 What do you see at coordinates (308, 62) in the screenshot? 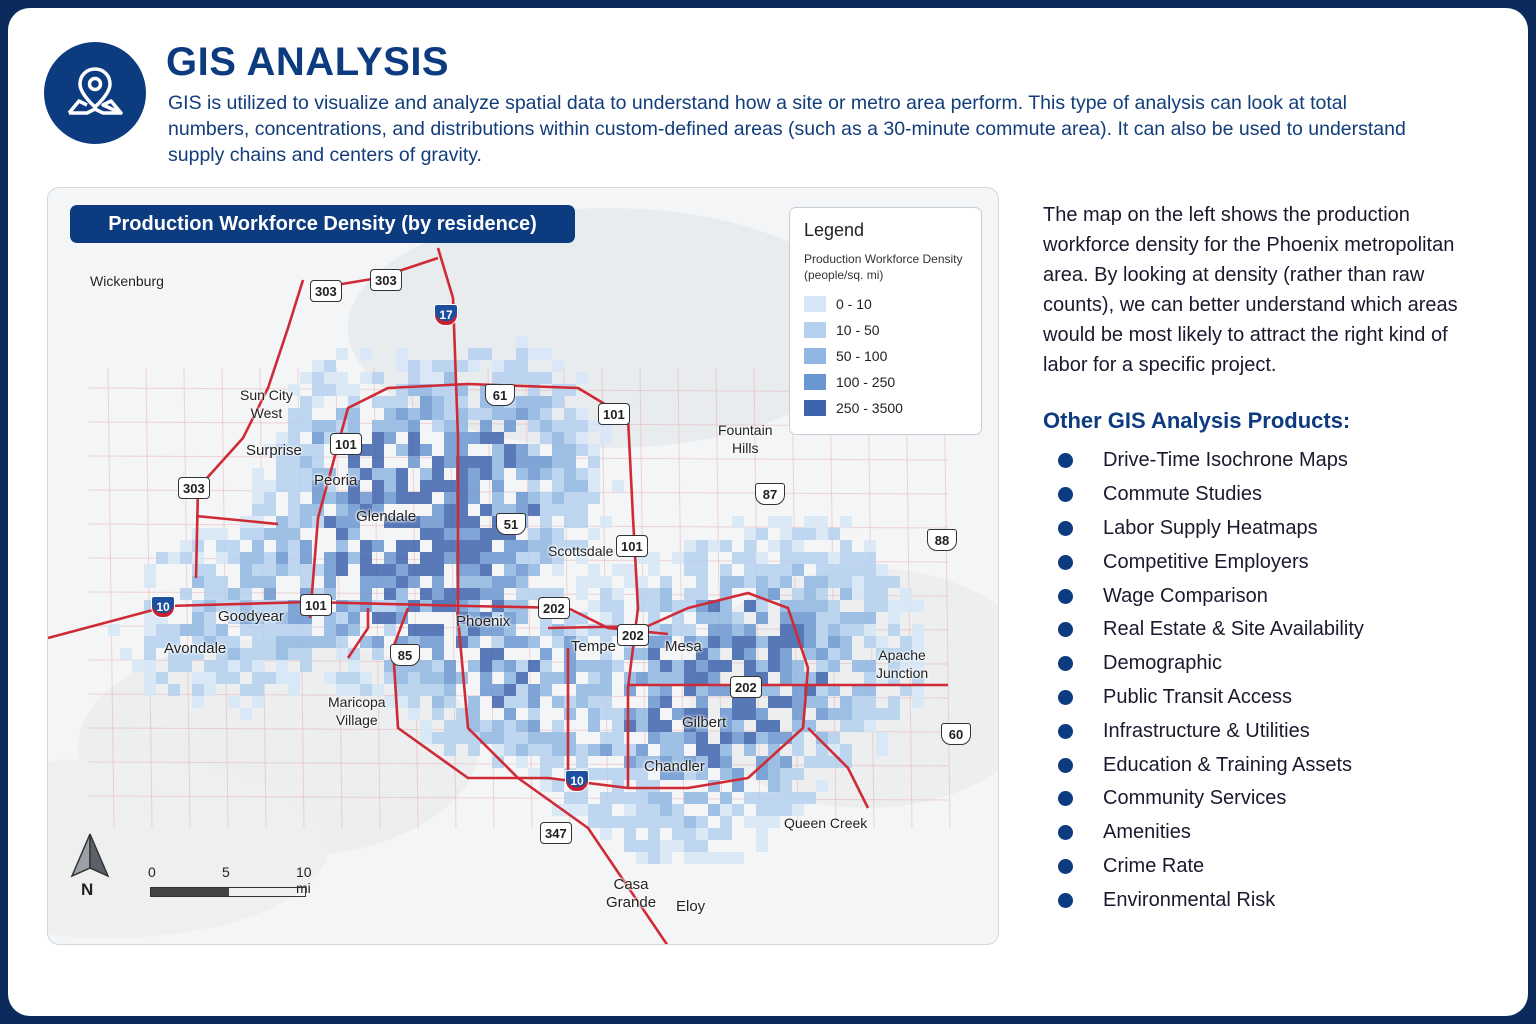
I see `page-title: GIS ANALYSIS` at bounding box center [308, 62].